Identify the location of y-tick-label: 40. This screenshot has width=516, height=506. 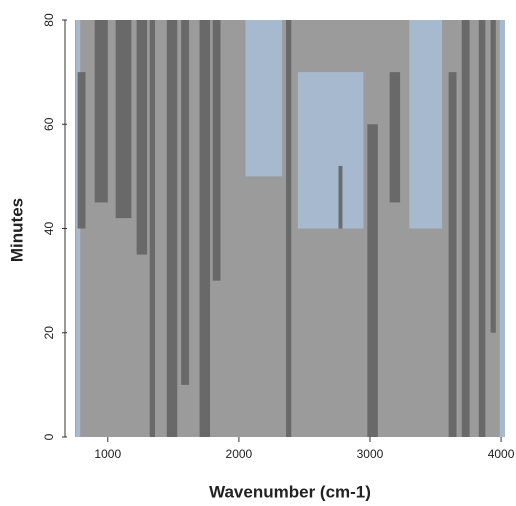
(49, 229).